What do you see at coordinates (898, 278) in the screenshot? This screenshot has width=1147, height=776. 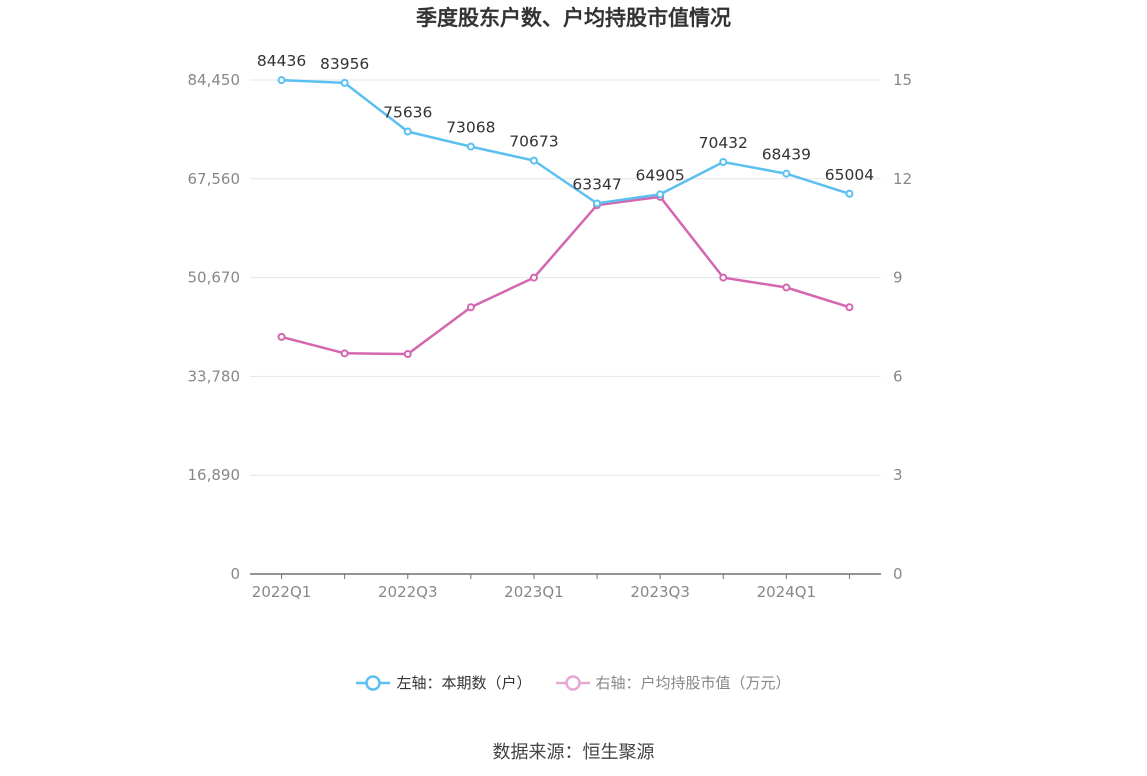 I see `y-right-tick-label: 9` at bounding box center [898, 278].